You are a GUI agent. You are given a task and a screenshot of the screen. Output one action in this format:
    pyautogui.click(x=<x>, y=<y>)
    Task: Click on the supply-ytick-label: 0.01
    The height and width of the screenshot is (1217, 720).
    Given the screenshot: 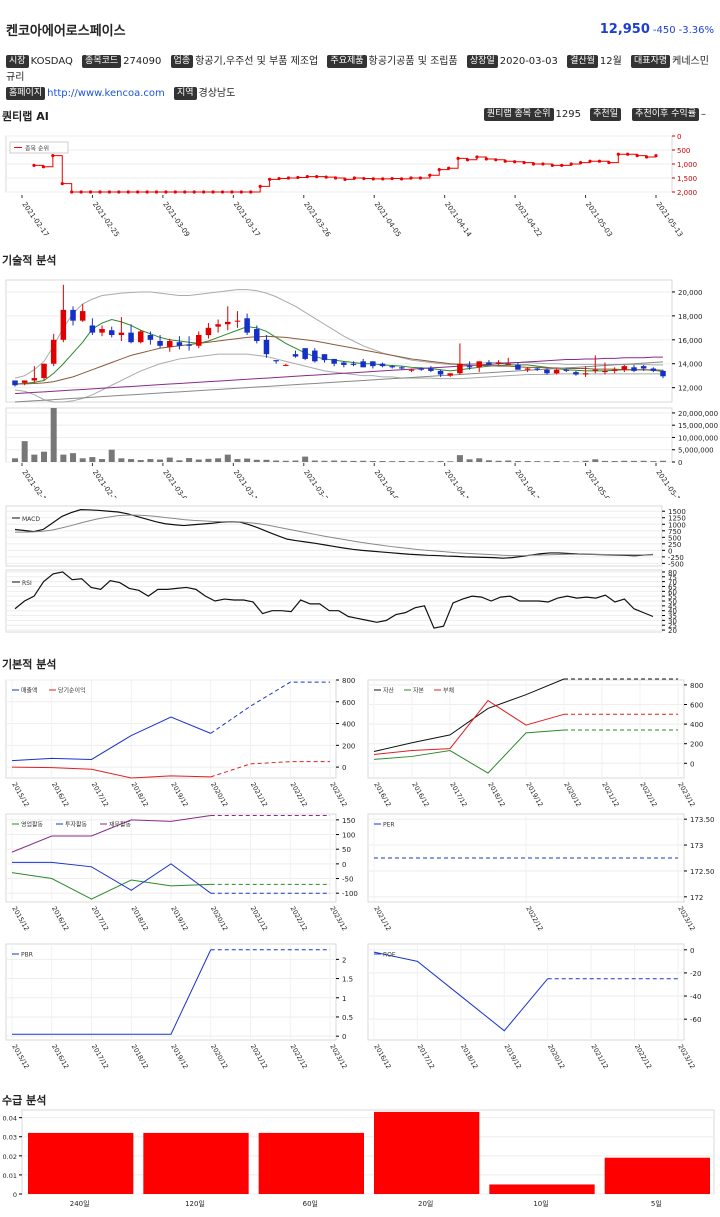 What is the action you would take?
    pyautogui.click(x=10, y=1176)
    